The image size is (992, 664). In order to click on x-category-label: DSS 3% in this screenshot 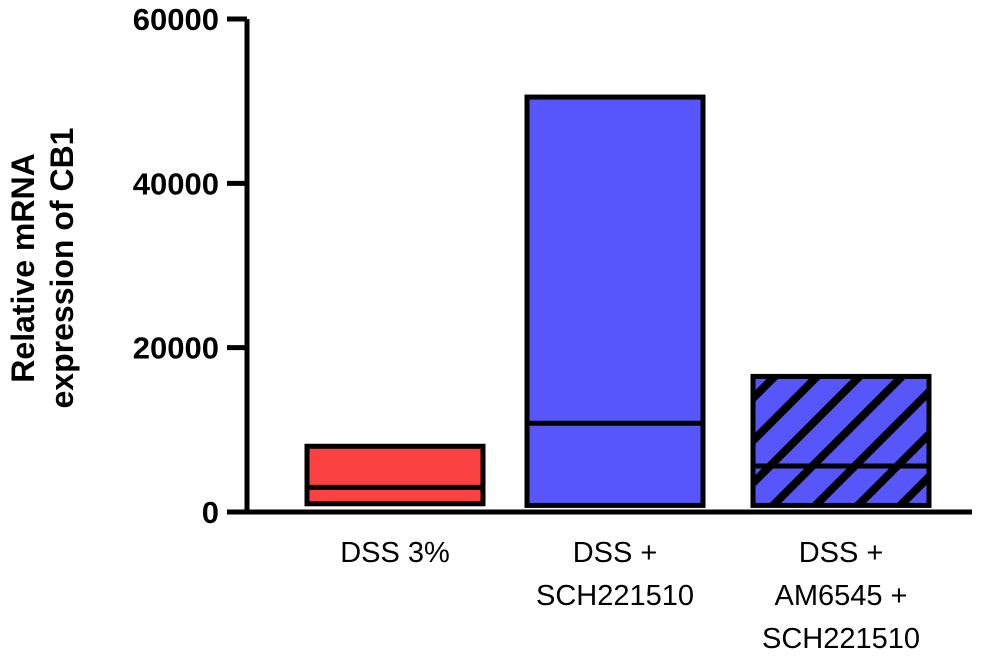, I will do `click(395, 553)`.